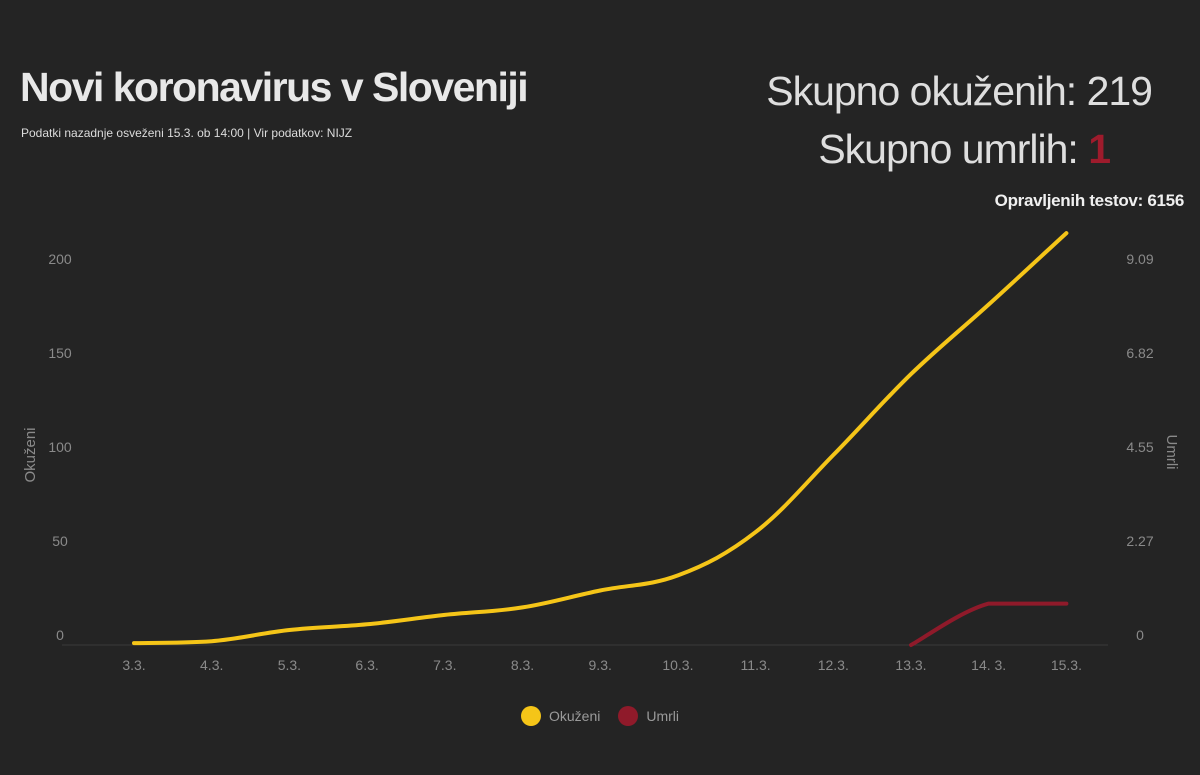 Image resolution: width=1200 pixels, height=775 pixels. What do you see at coordinates (574, 716) in the screenshot?
I see `legend-label-okuzeni: Okuženi` at bounding box center [574, 716].